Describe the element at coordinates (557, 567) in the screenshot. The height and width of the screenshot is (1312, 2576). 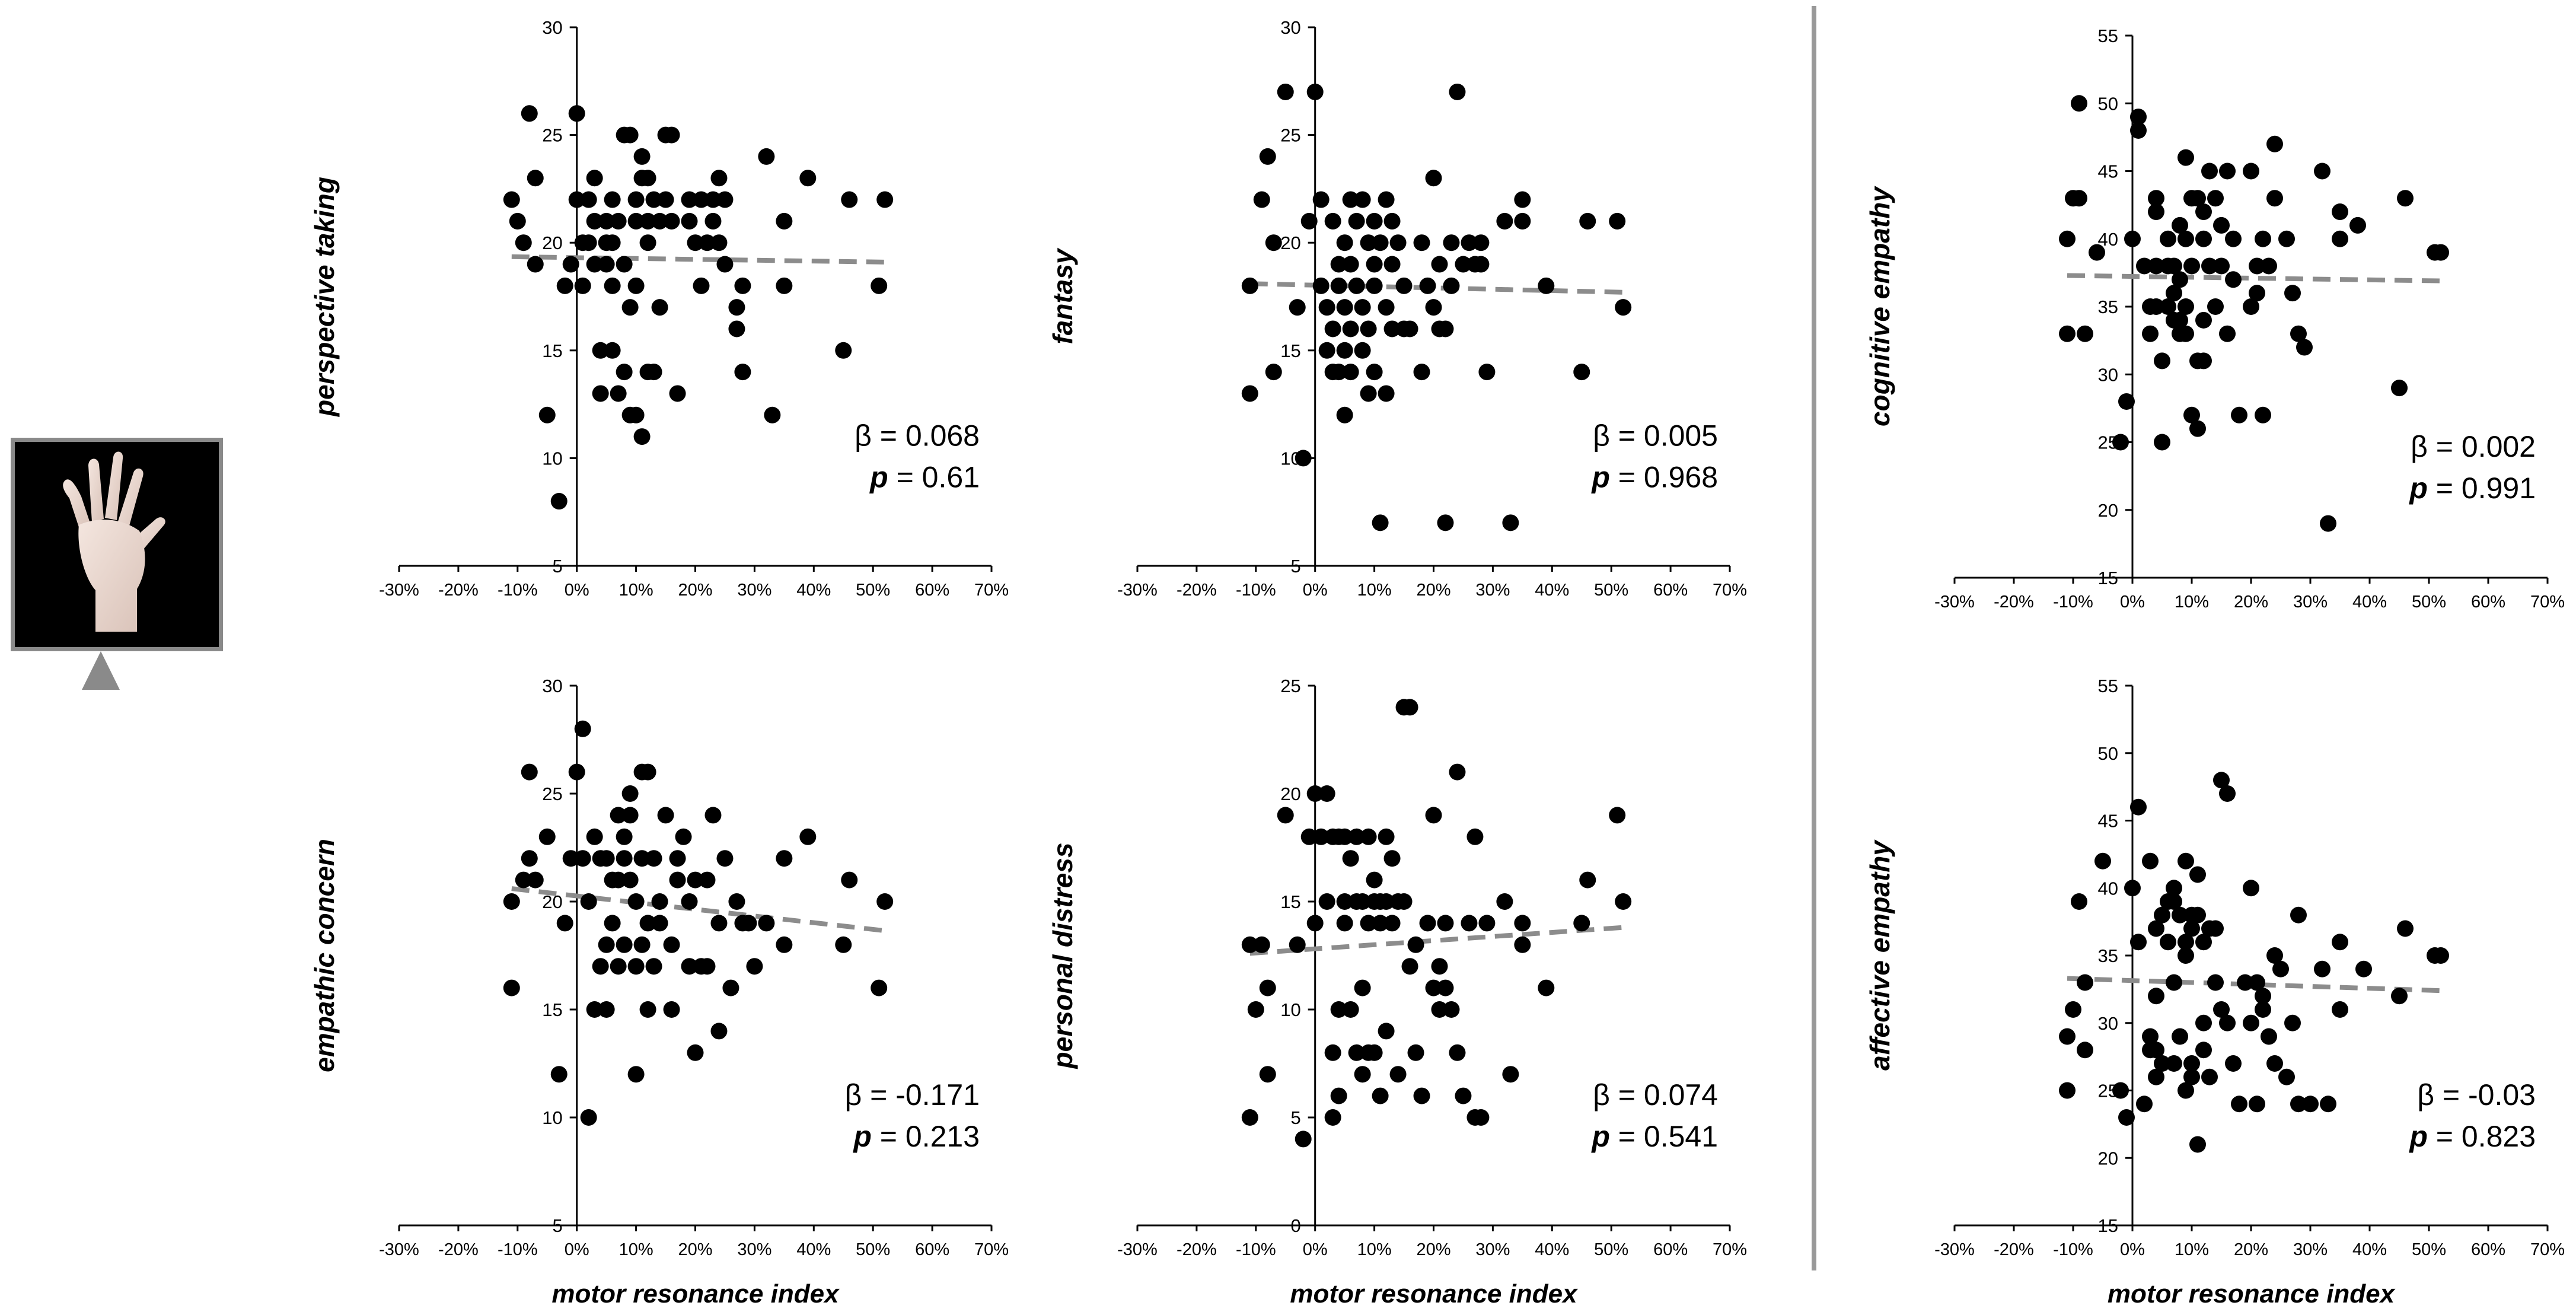
I see `y-tick-label: 5` at that location.